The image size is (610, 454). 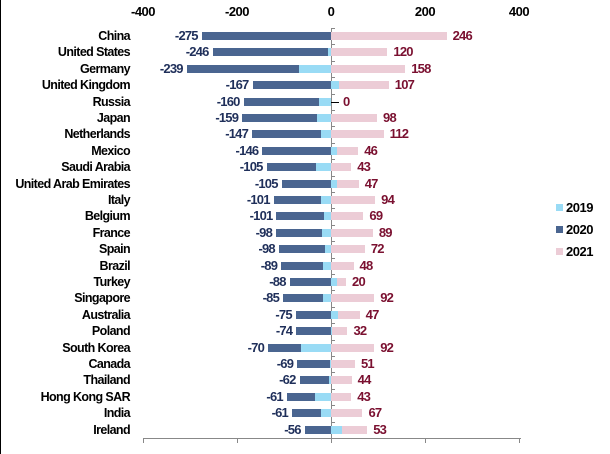 What do you see at coordinates (346, 101) in the screenshot?
I see `data-label-2021: 0` at bounding box center [346, 101].